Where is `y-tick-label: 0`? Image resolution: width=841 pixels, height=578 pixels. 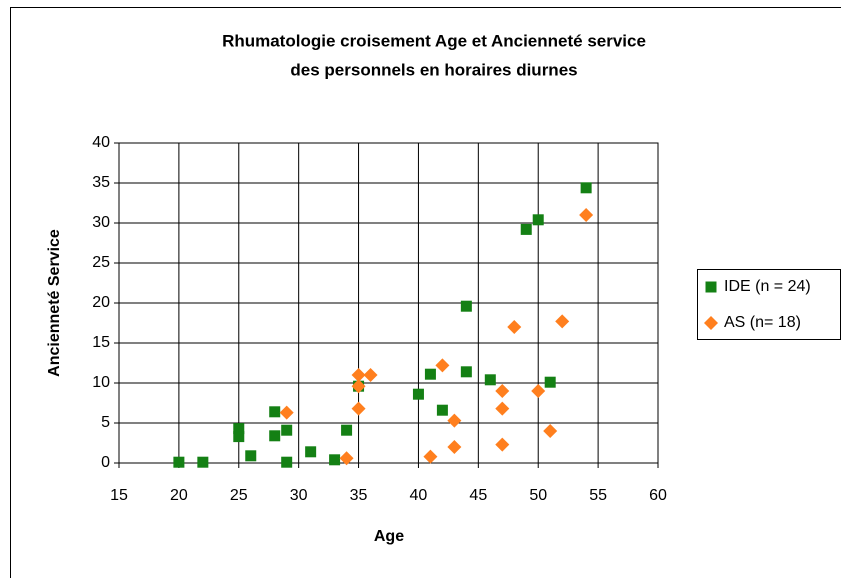
y-tick-label: 0 is located at coordinates (105, 462).